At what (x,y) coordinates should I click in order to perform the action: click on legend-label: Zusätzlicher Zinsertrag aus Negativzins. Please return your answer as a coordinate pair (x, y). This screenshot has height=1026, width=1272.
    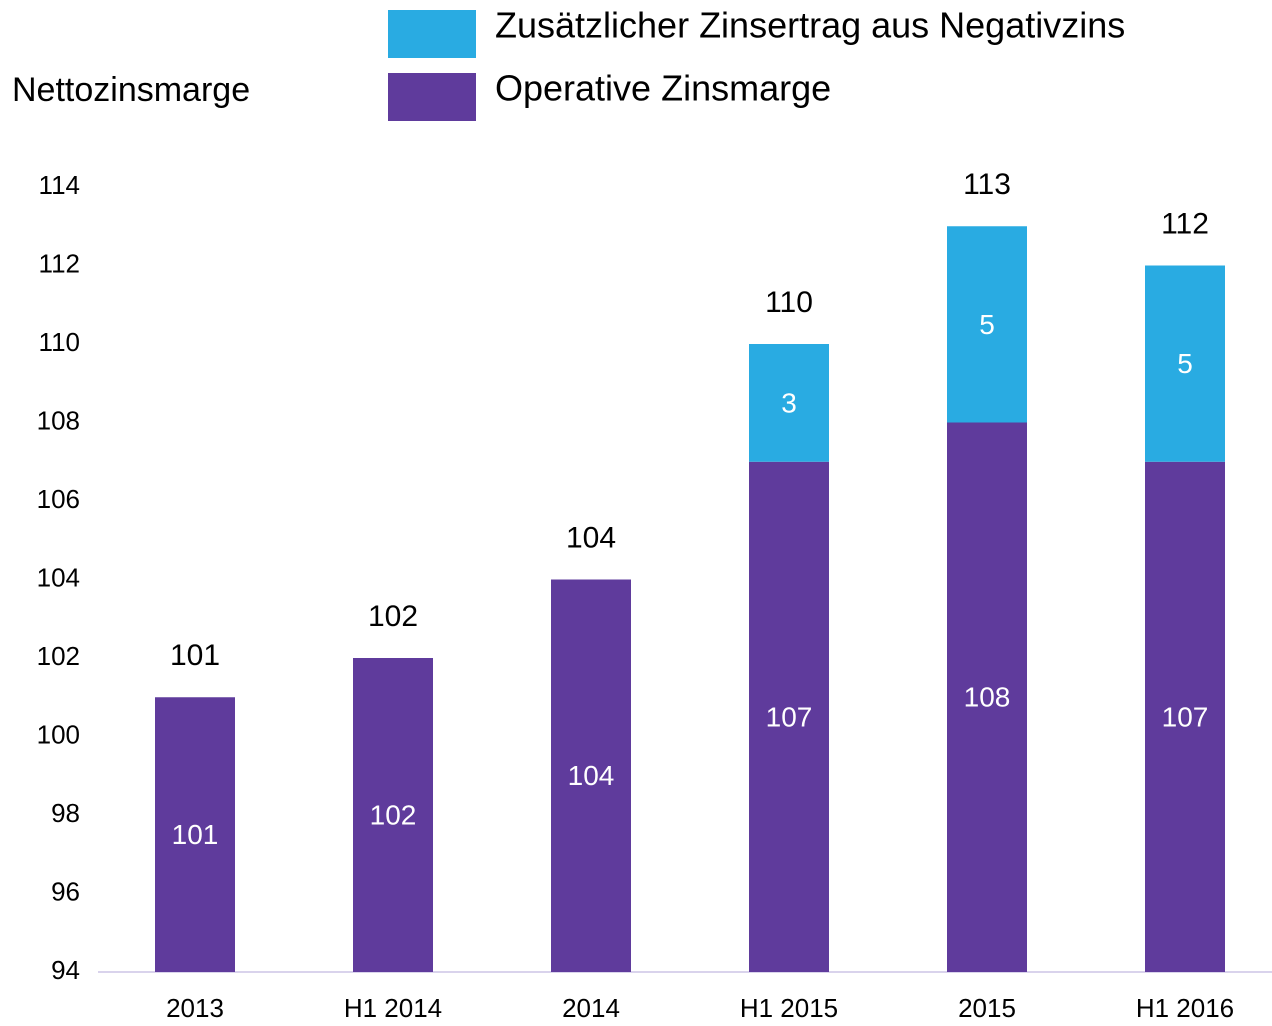
    Looking at the image, I should click on (810, 25).